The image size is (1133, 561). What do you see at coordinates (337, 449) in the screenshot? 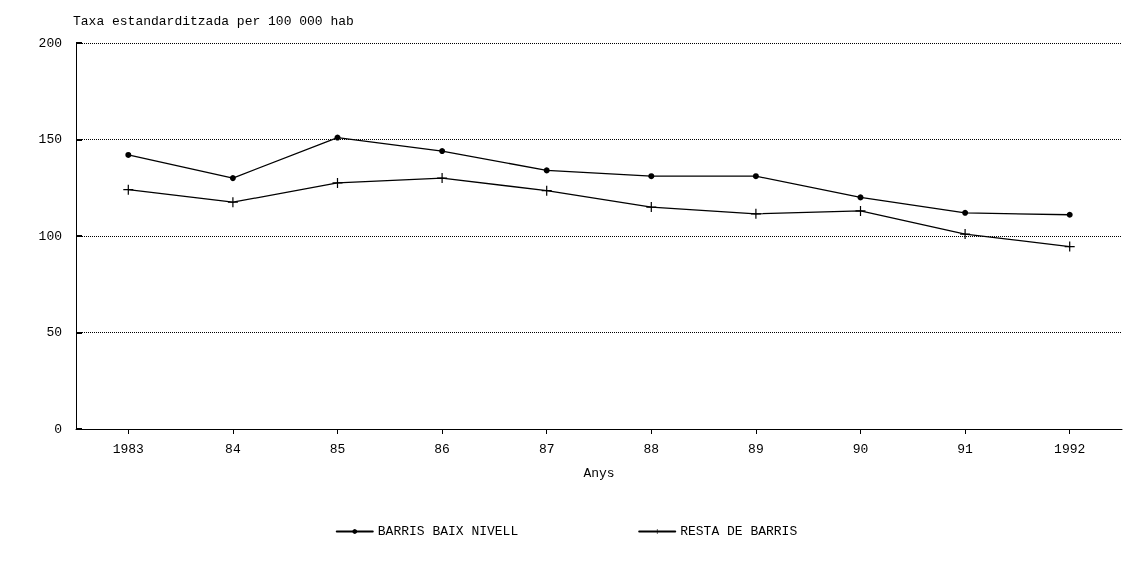
I see `x-tick-label: 85` at bounding box center [337, 449].